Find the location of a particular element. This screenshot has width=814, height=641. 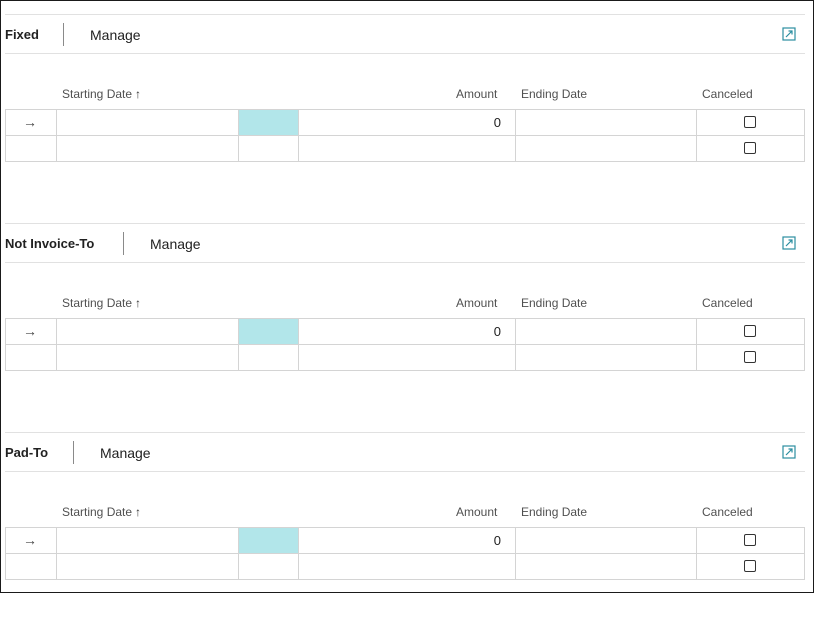

section-title: Not Invoice-To is located at coordinates (50, 243).